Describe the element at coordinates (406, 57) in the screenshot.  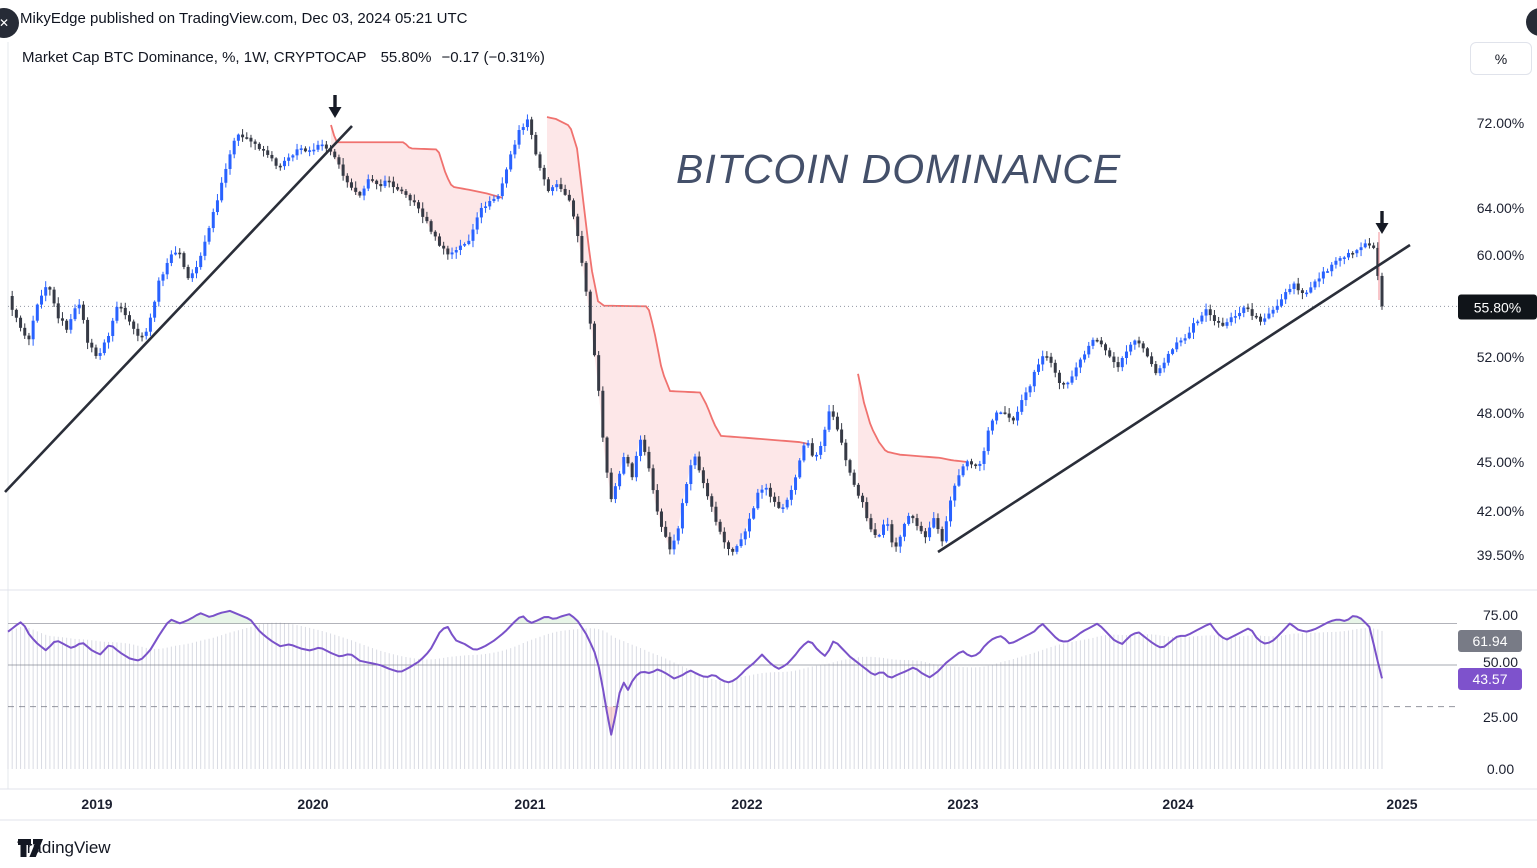
I see `last-value: 55.80%` at that location.